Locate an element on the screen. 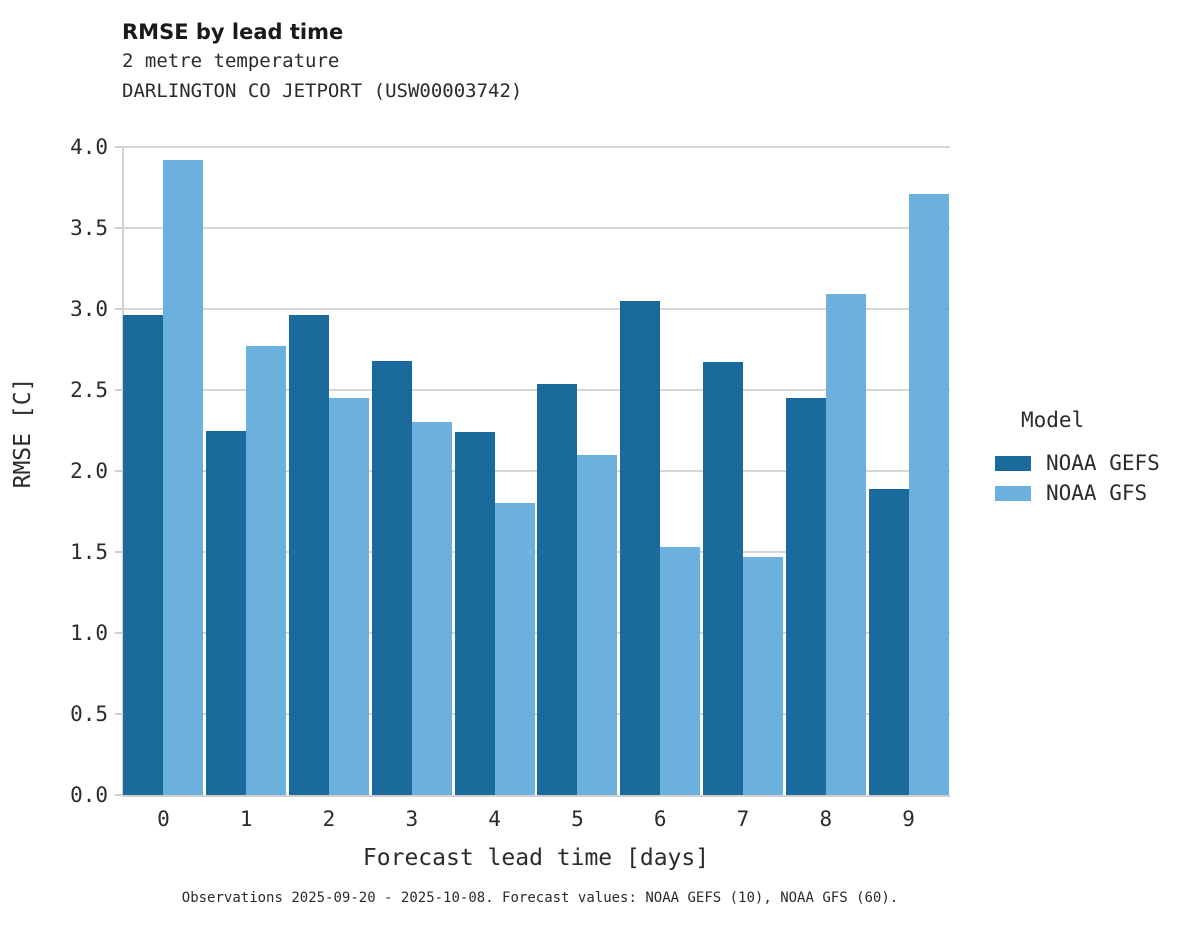 The height and width of the screenshot is (928, 1188). legend-swatch-gefs is located at coordinates (1013, 463).